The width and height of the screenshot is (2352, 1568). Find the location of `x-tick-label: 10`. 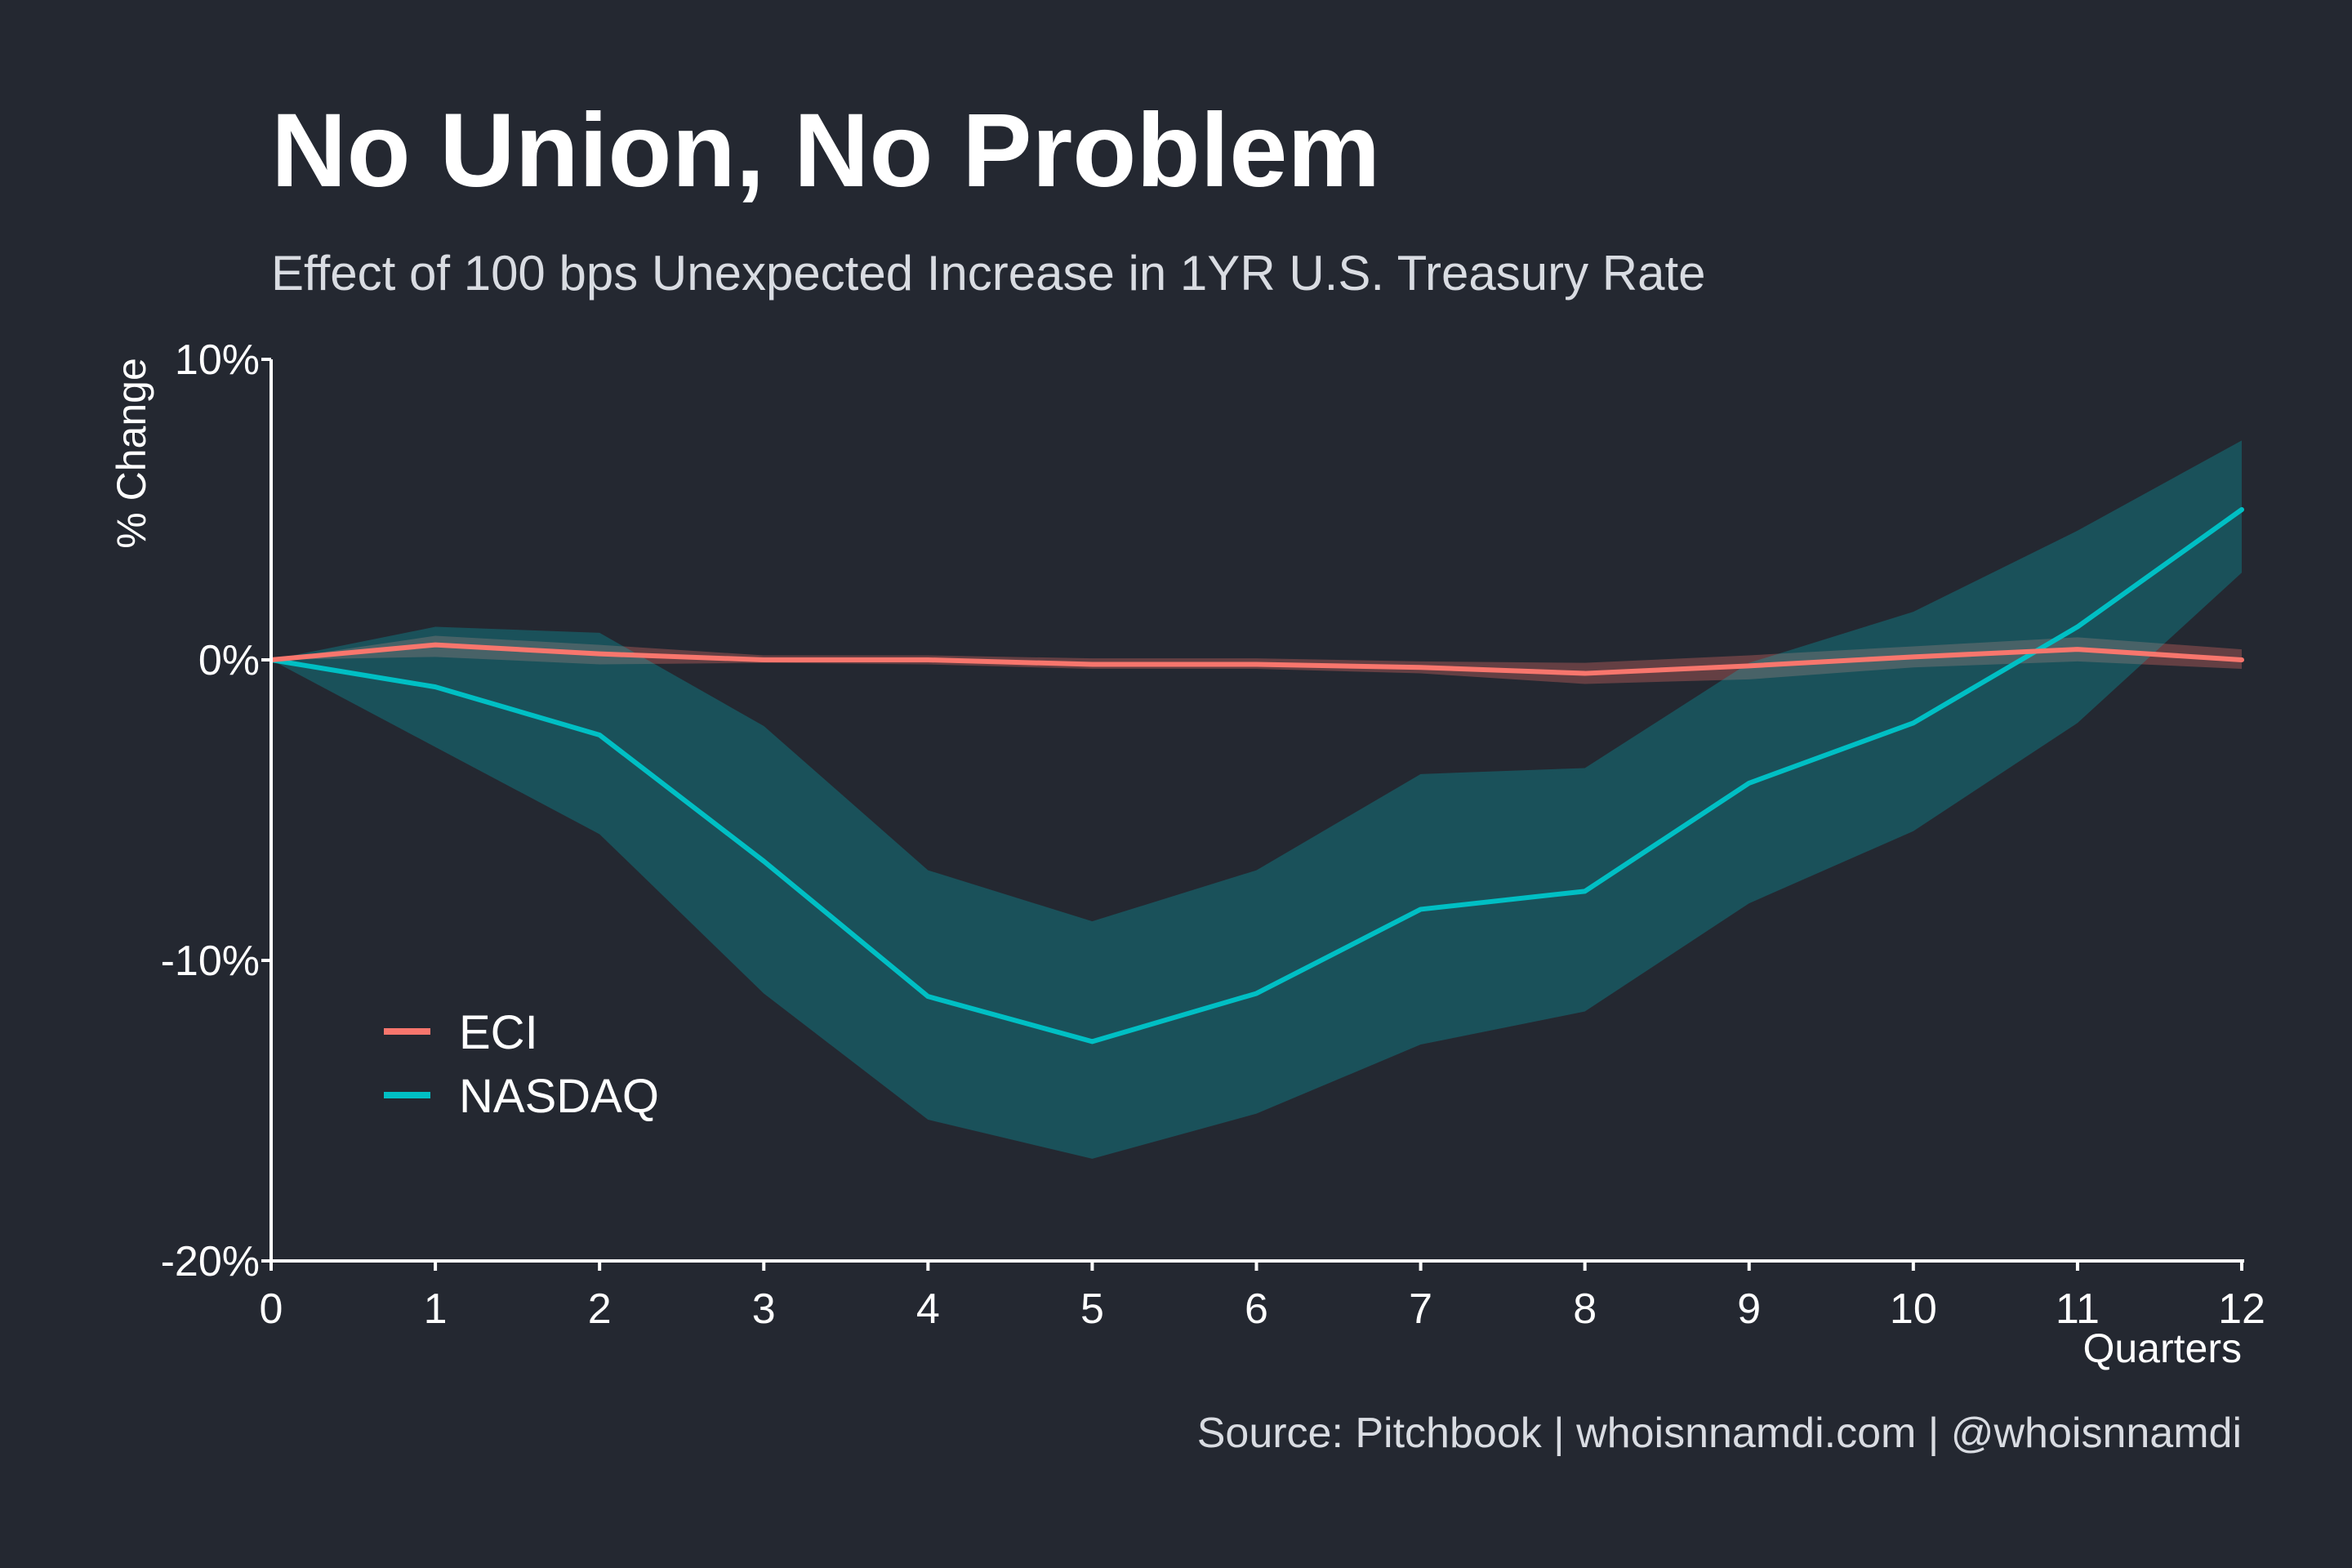

x-tick-label: 10 is located at coordinates (1914, 1309).